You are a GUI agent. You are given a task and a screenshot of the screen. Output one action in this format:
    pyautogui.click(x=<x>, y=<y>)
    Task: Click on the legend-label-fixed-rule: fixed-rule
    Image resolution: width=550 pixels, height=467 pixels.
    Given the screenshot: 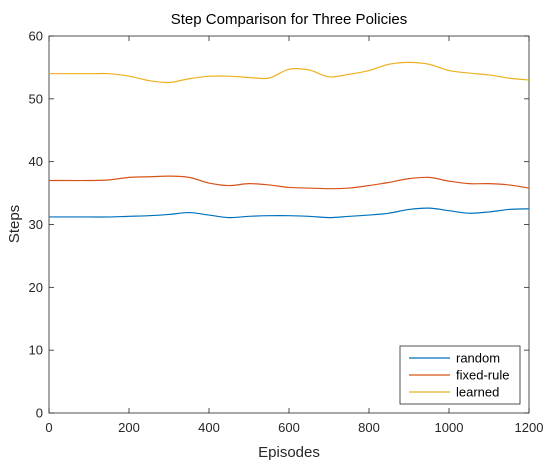 What is the action you would take?
    pyautogui.click(x=482, y=375)
    